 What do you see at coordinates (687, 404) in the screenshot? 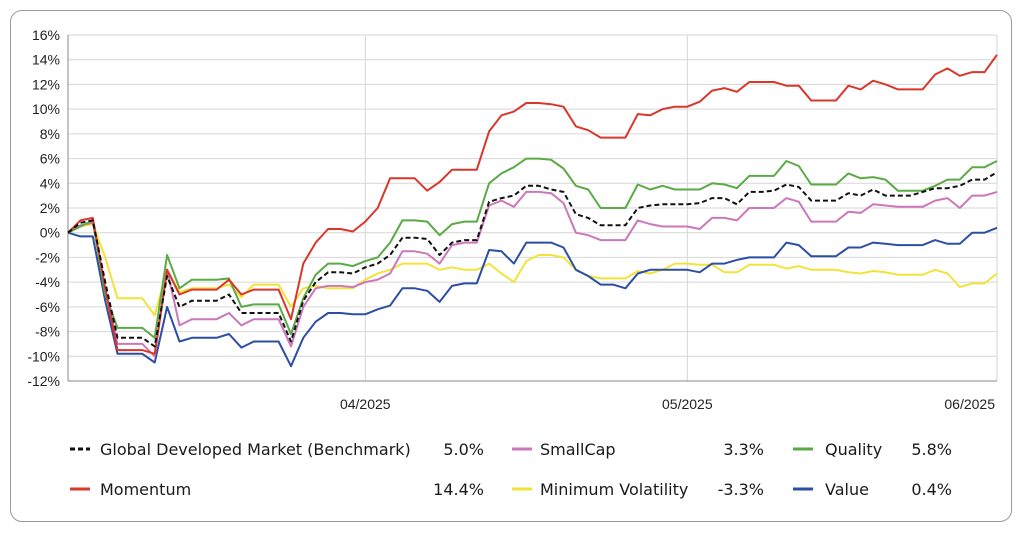
I see `x-tick-label: 05/2025` at bounding box center [687, 404].